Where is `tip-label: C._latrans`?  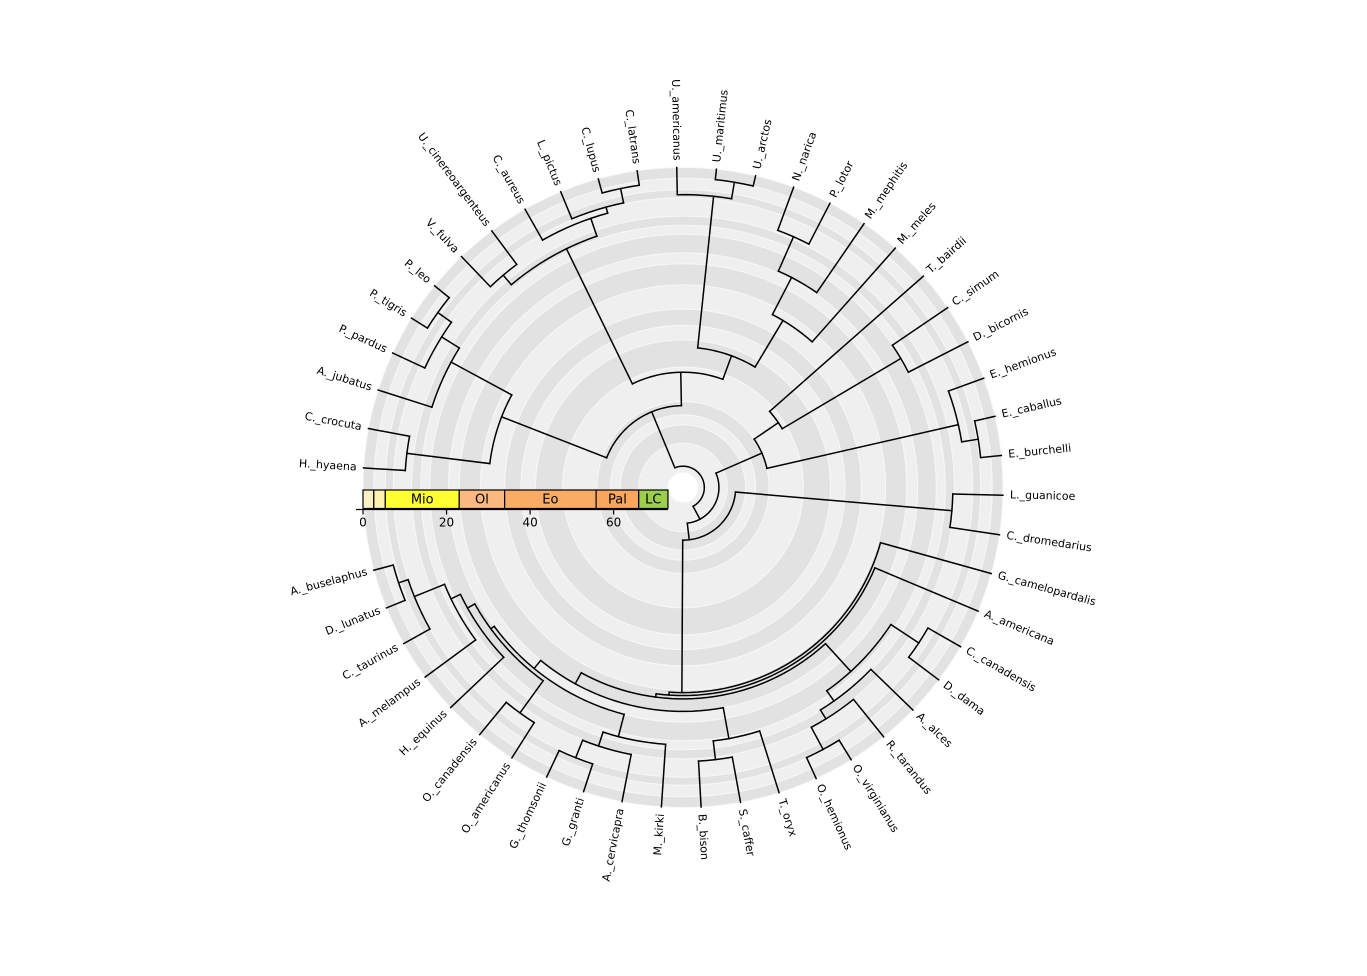 tip-label: C._latrans is located at coordinates (632, 137).